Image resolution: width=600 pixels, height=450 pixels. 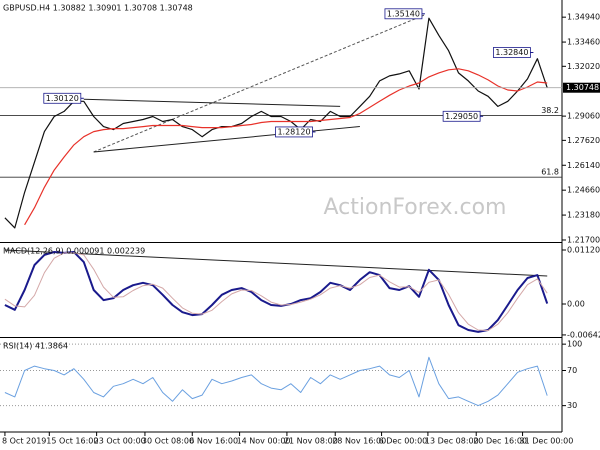 What do you see at coordinates (583, 215) in the screenshot?
I see `y-tick-label: 1.23180` at bounding box center [583, 215].